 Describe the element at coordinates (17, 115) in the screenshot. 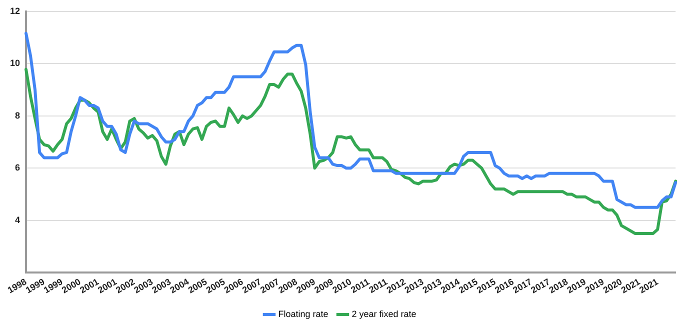

I see `y-tick-label: 8` at that location.